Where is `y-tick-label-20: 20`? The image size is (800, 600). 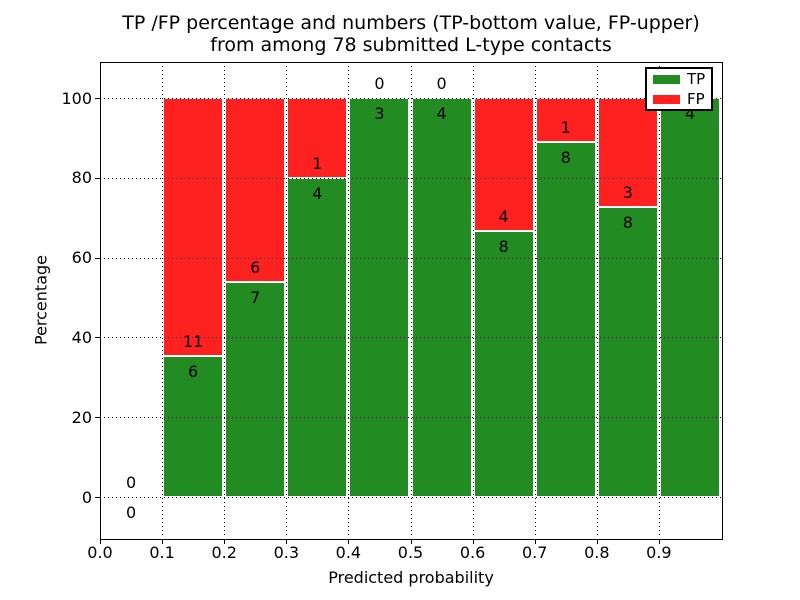 y-tick-label-20: 20 is located at coordinates (81, 417).